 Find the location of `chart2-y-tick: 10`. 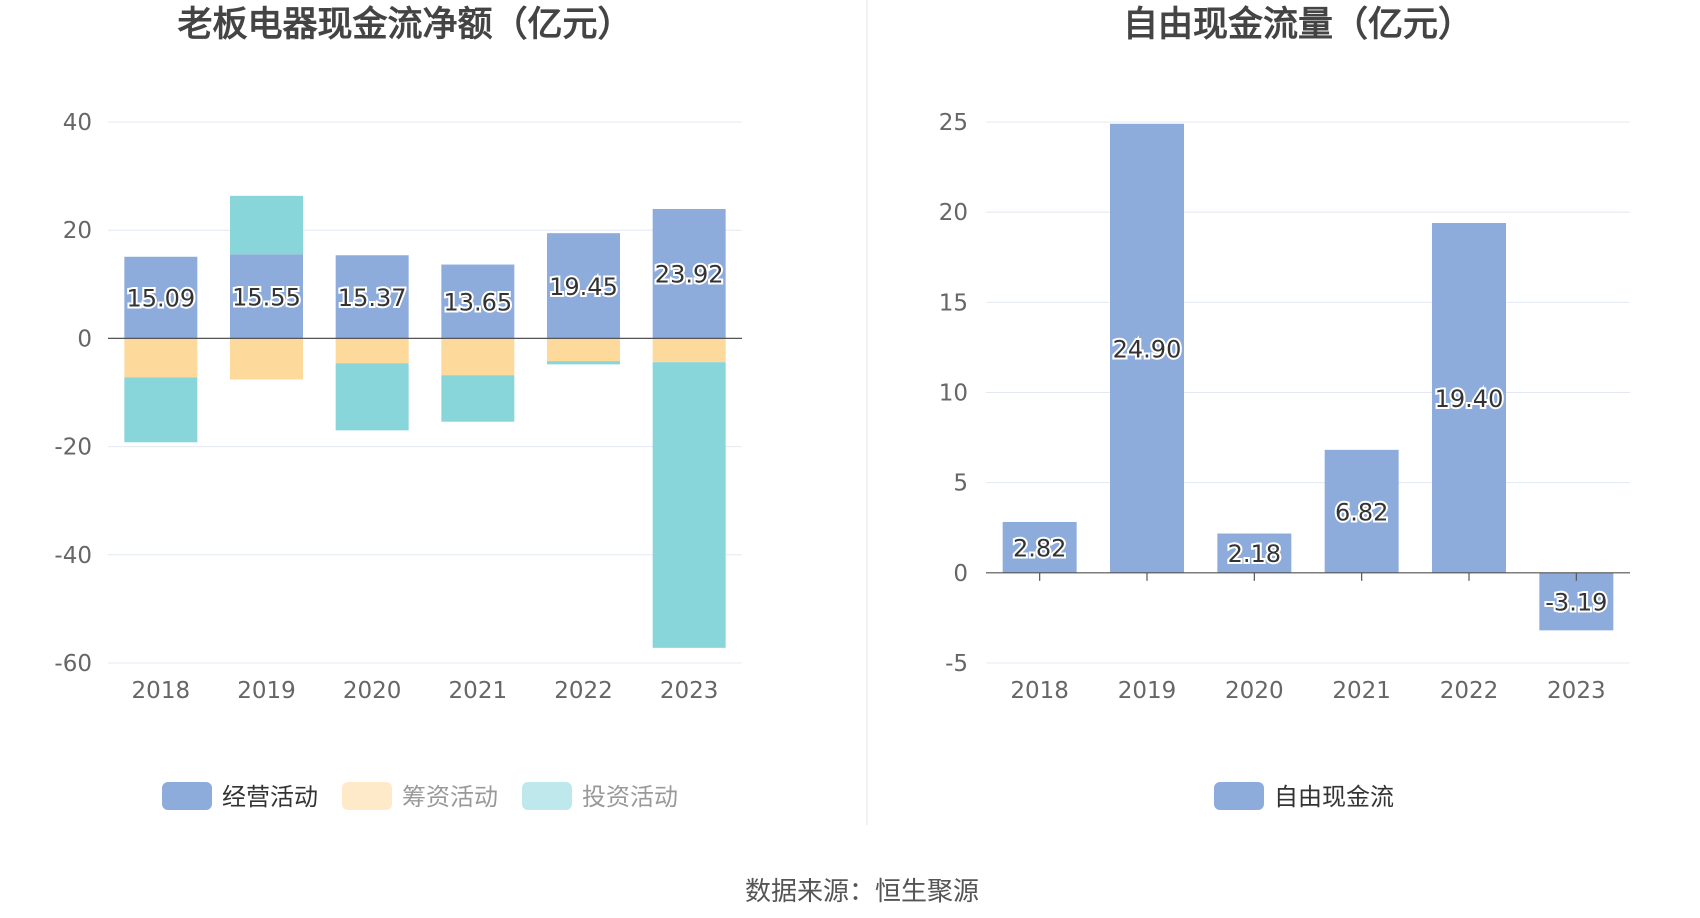

chart2-y-tick: 10 is located at coordinates (953, 394).